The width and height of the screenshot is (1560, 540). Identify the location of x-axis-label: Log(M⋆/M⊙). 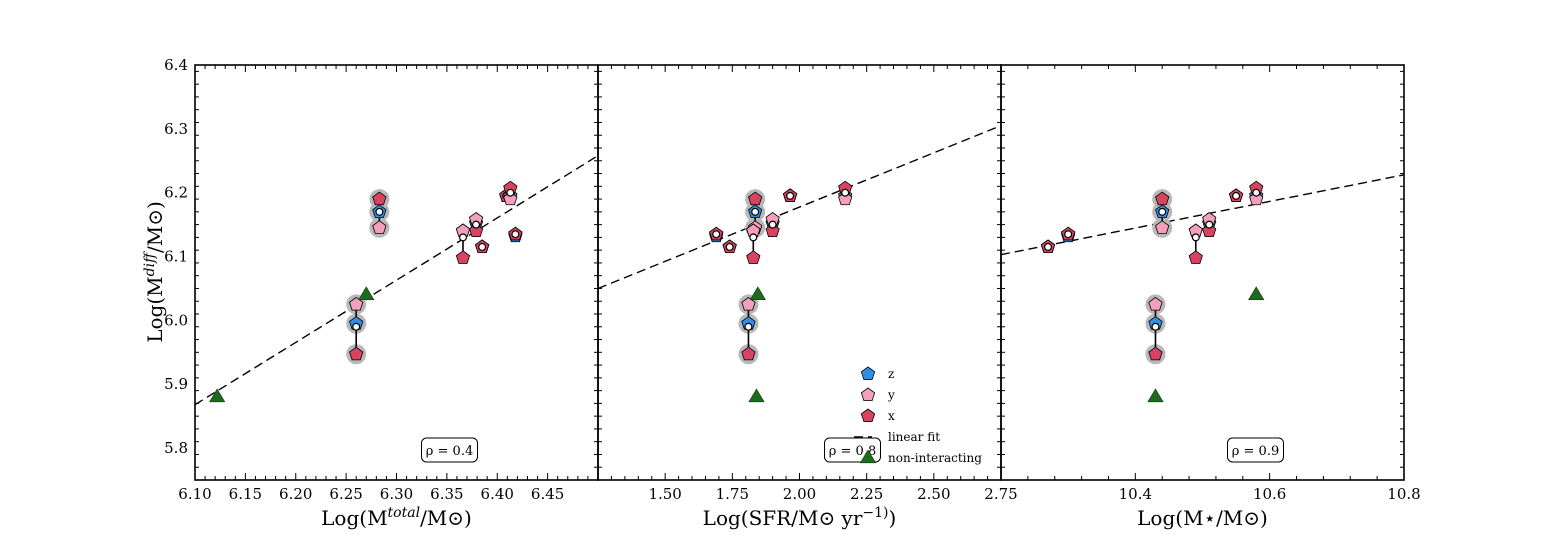
(1202, 518).